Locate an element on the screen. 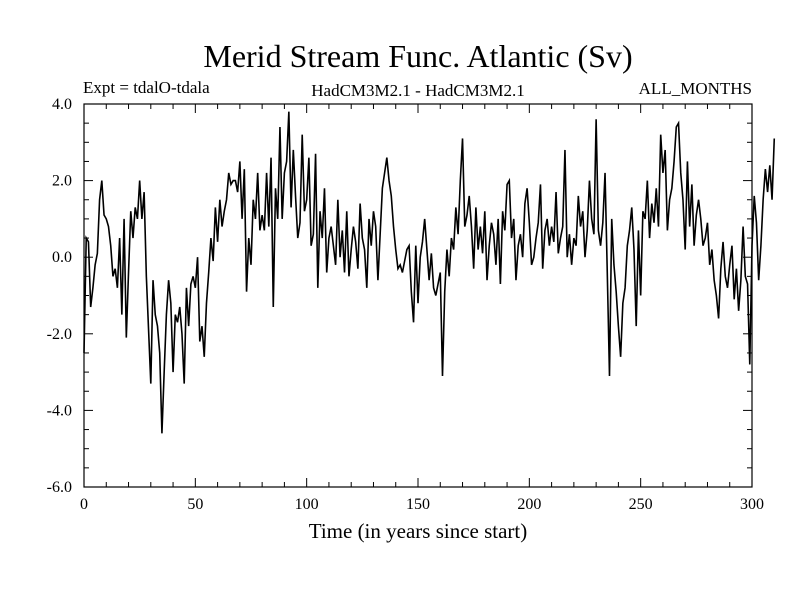 The width and height of the screenshot is (800, 600). x-tick-label: 300 is located at coordinates (752, 504).